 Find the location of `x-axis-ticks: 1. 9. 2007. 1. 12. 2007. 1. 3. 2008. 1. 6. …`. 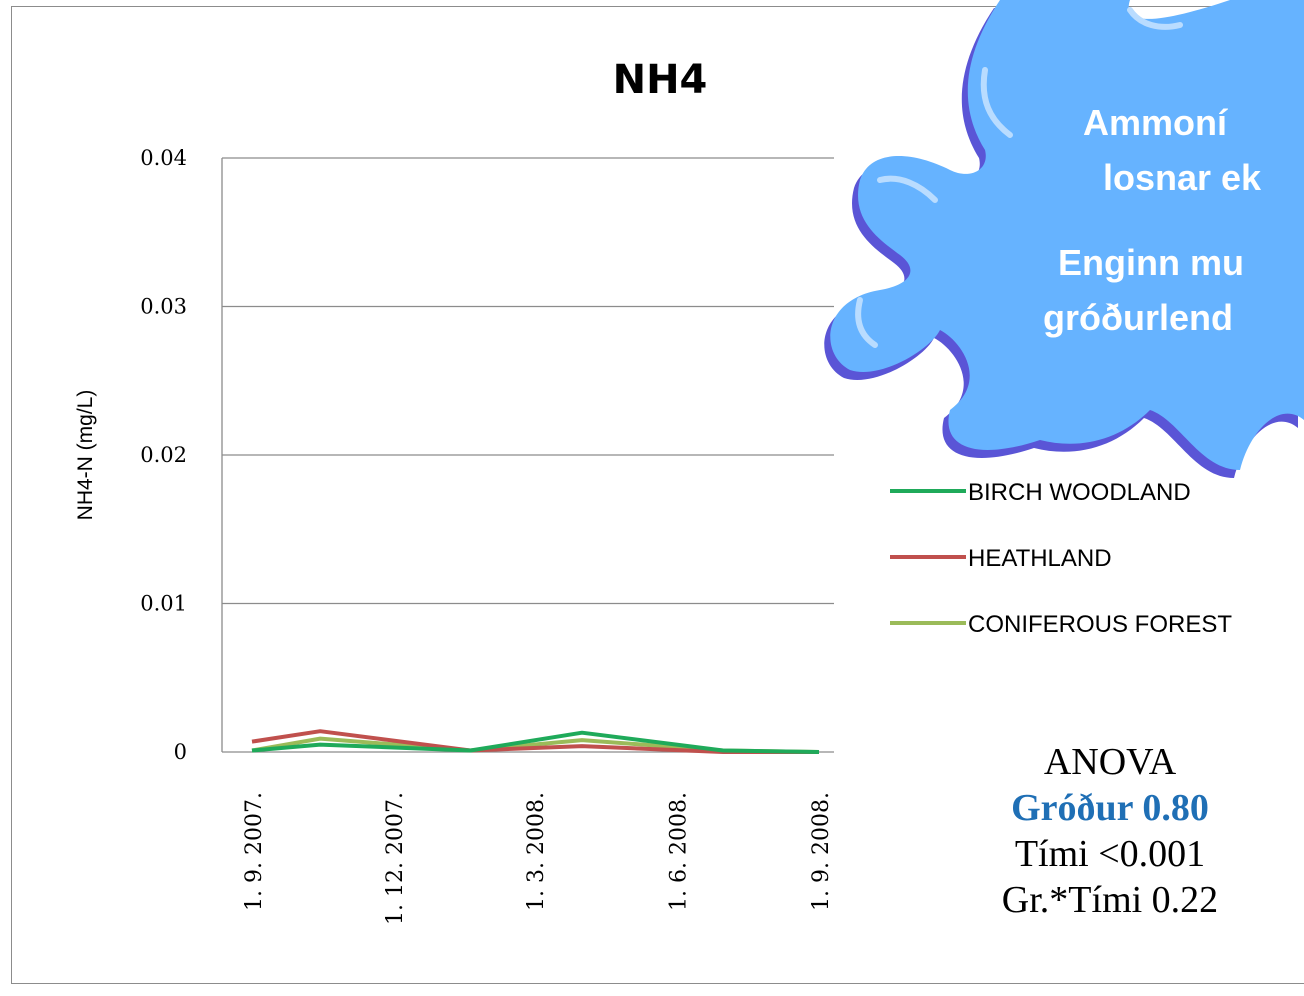

x-axis-ticks: 1. 9. 2007. 1. 12. 2007. 1. 3. 2008. 1. 6. … is located at coordinates (538, 858).